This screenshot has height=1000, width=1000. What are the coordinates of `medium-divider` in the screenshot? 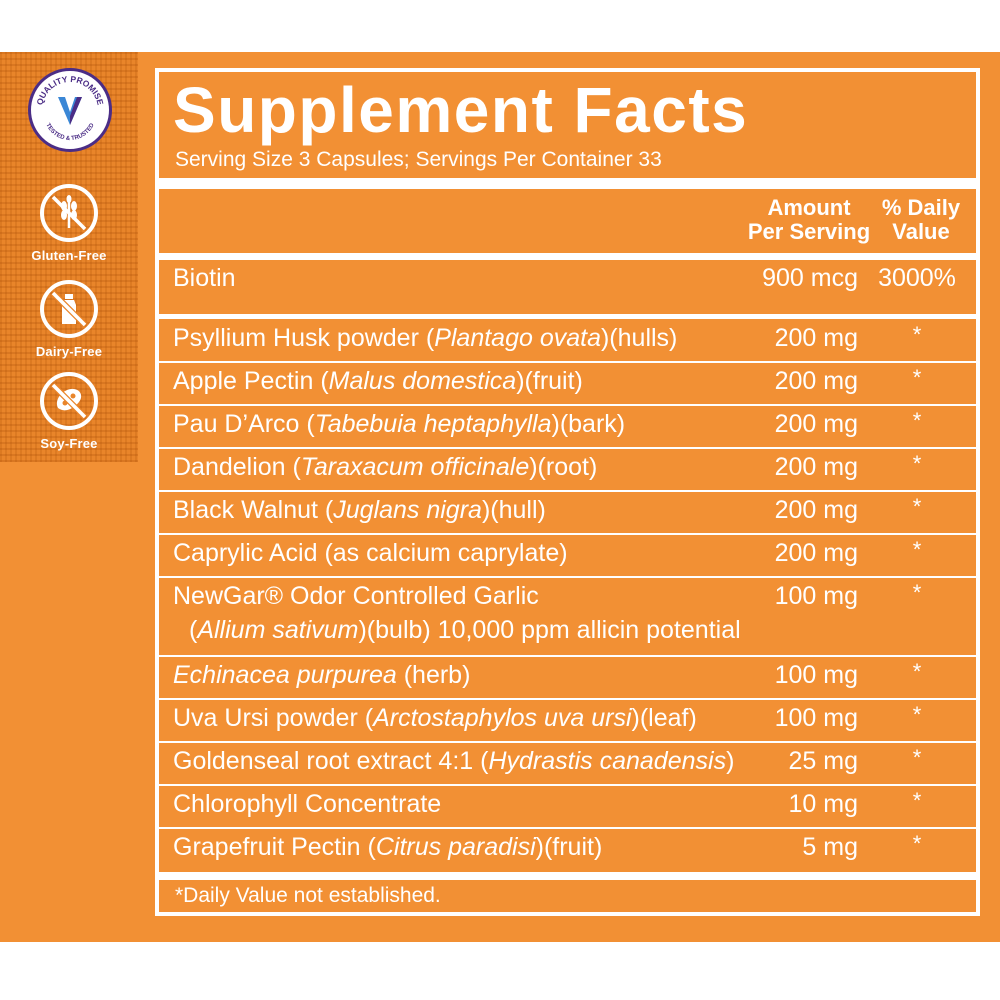 It's located at (567, 256).